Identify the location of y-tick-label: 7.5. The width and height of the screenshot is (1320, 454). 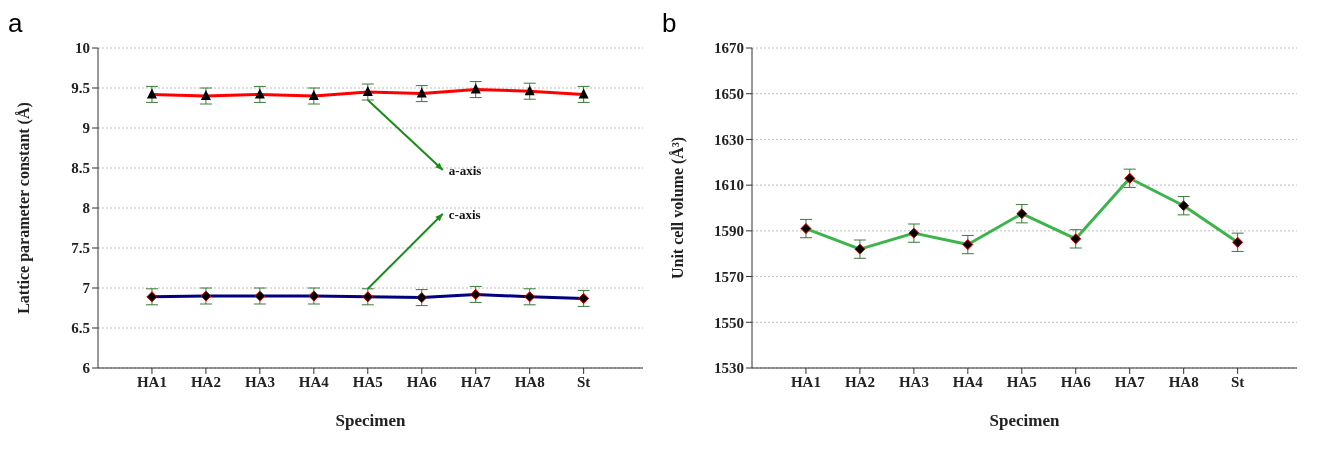
(80, 248).